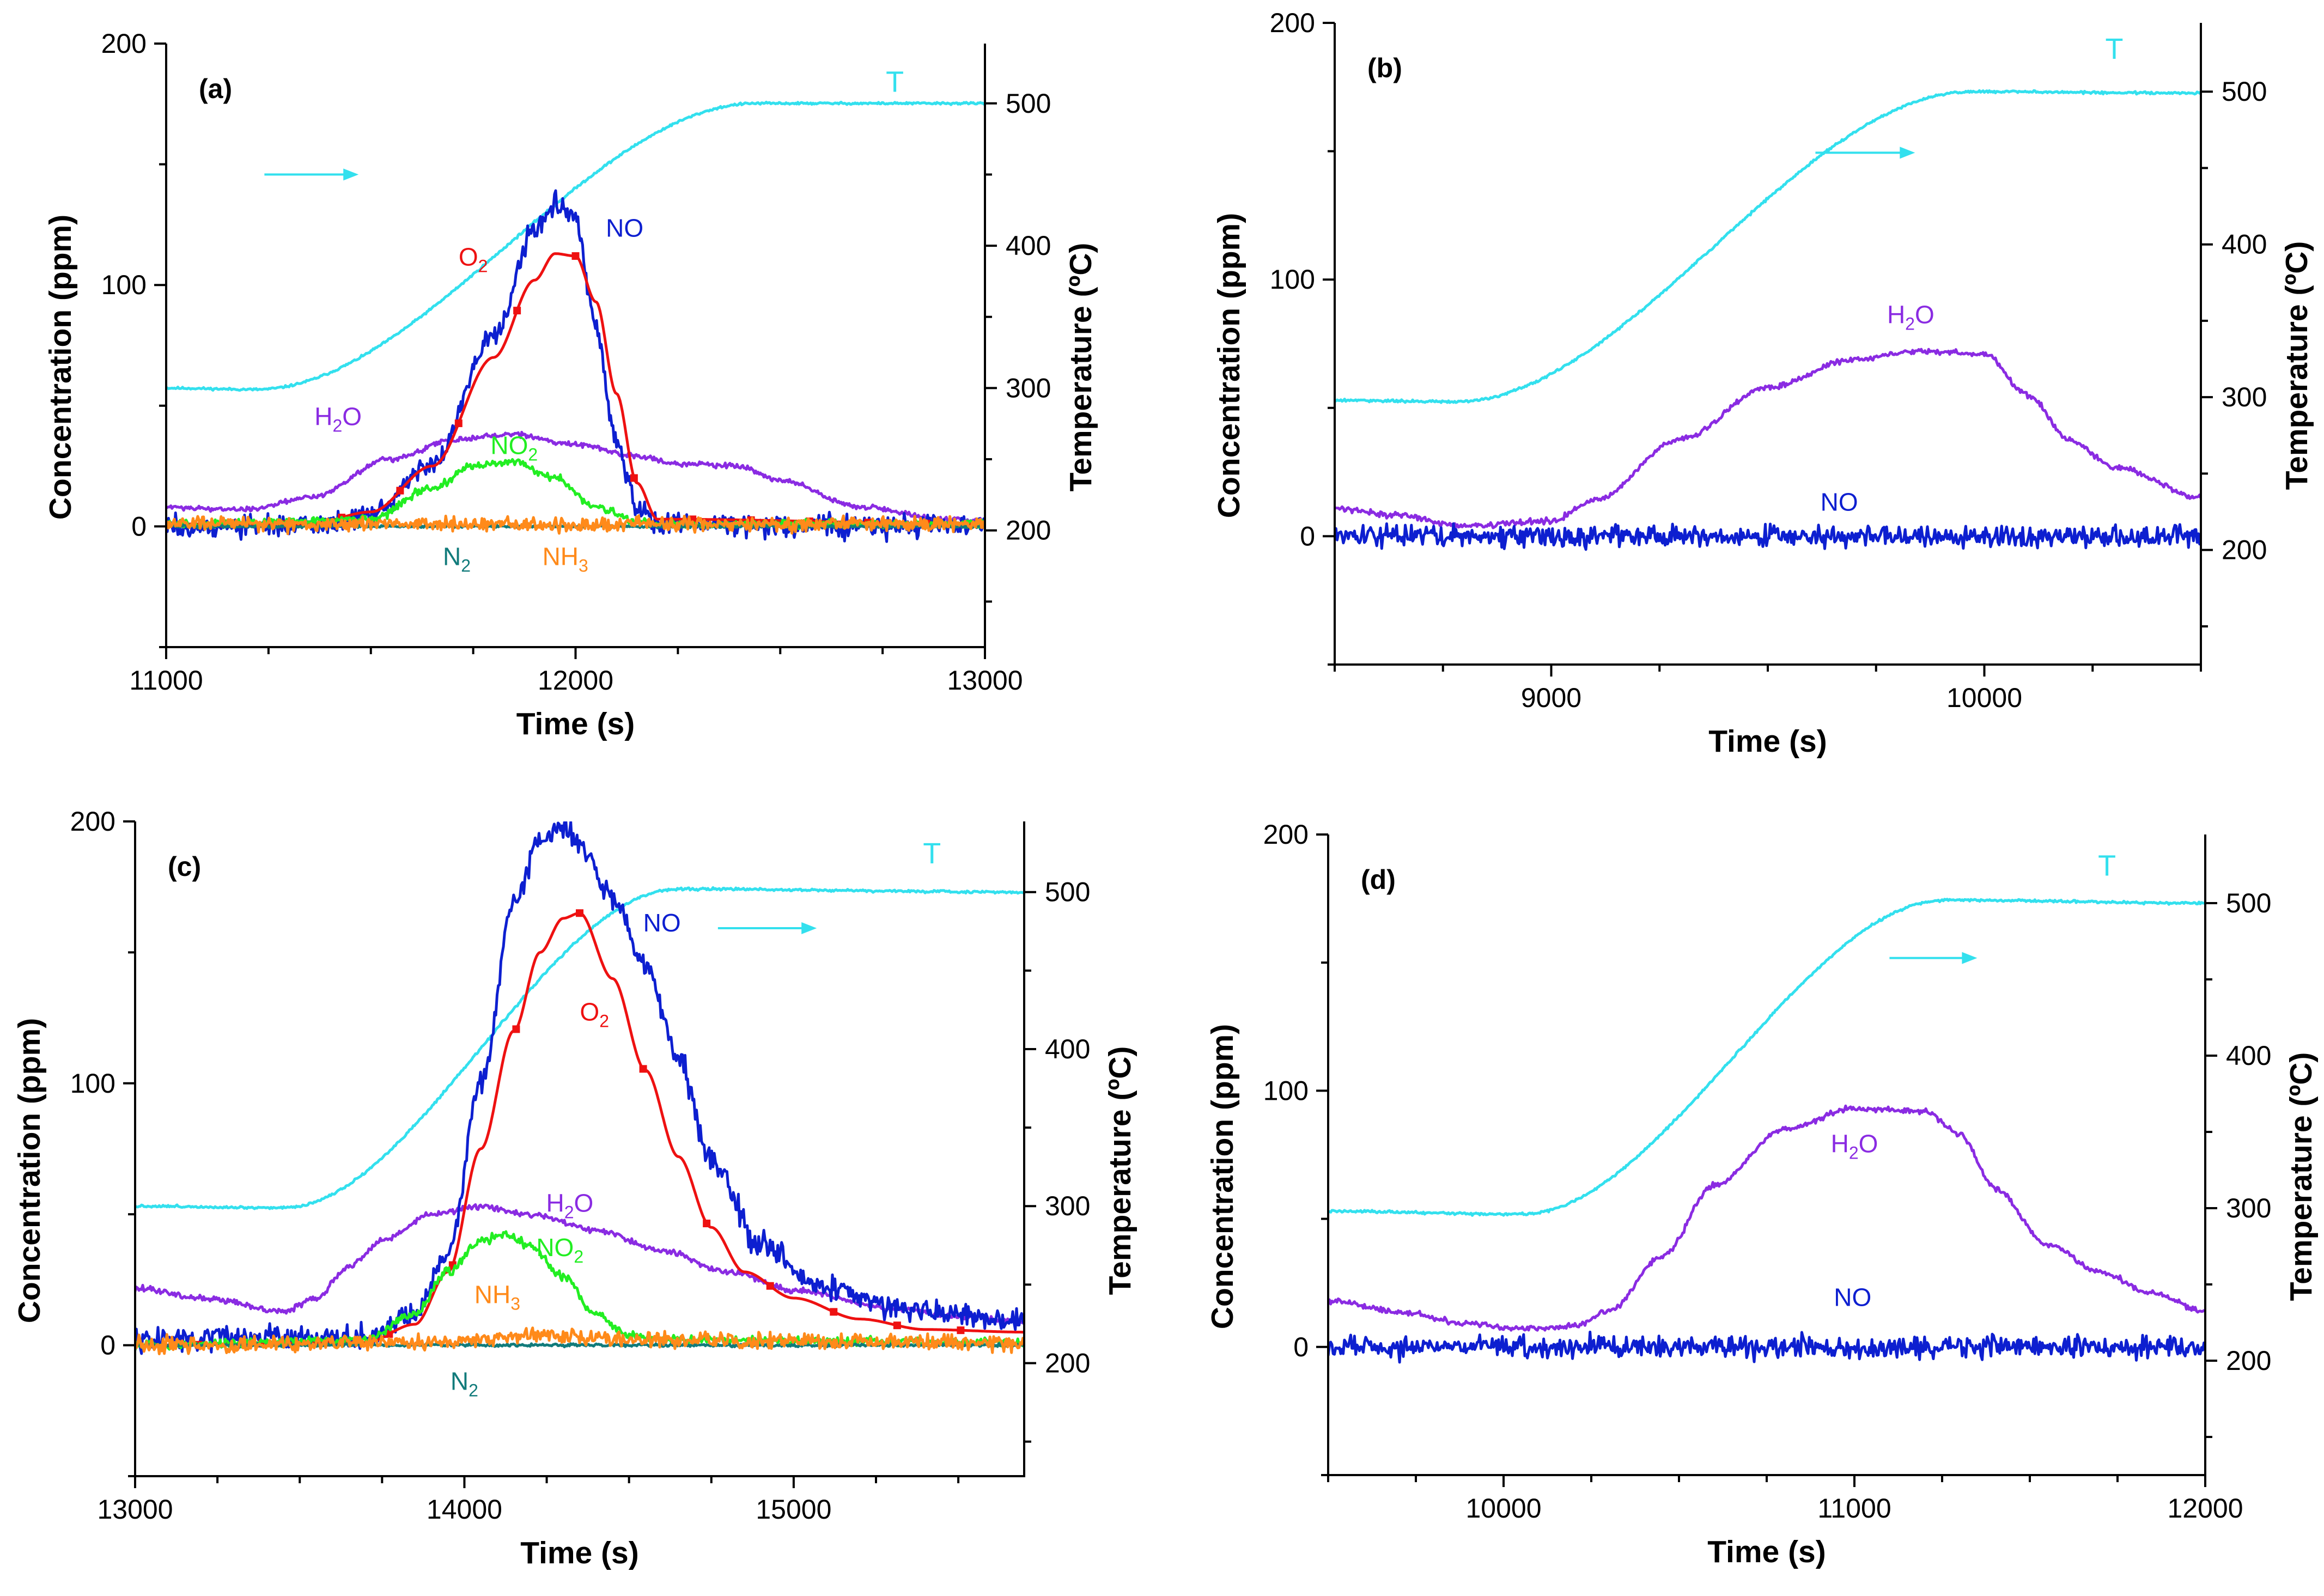  Describe the element at coordinates (185, 866) in the screenshot. I see `panel-label: (c)` at that location.